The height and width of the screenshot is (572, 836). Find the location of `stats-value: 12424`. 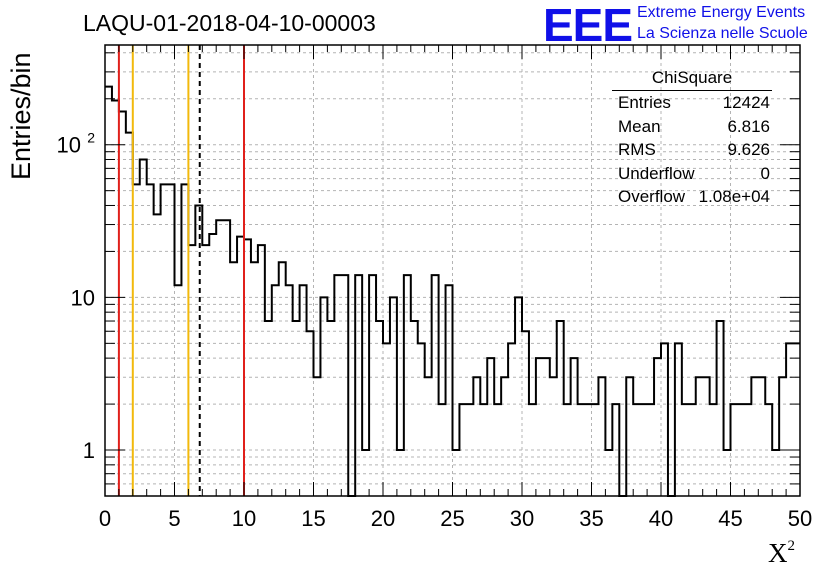

stats-value: 12424 is located at coordinates (746, 102).